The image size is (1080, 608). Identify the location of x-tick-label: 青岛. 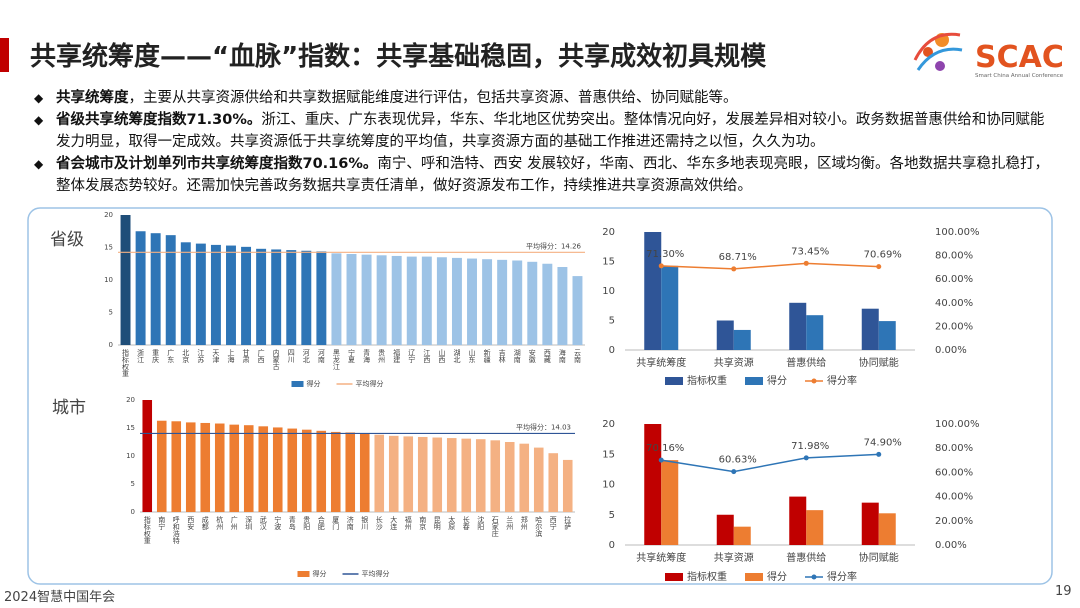
(292, 523).